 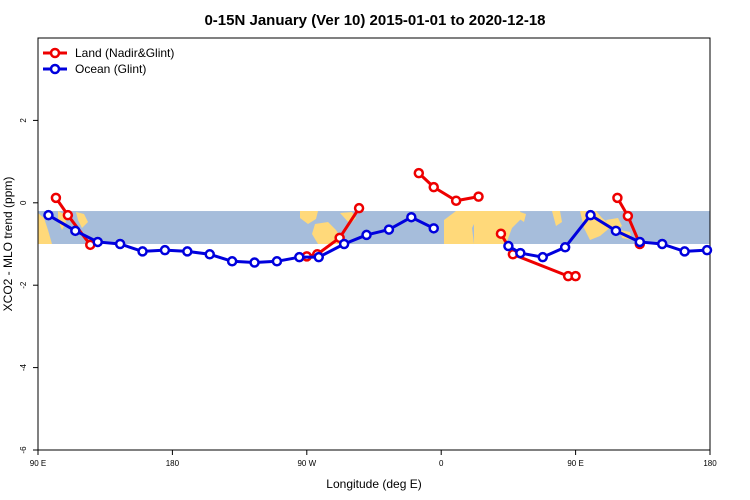 What do you see at coordinates (23, 285) in the screenshot?
I see `y-tick-label: -2` at bounding box center [23, 285].